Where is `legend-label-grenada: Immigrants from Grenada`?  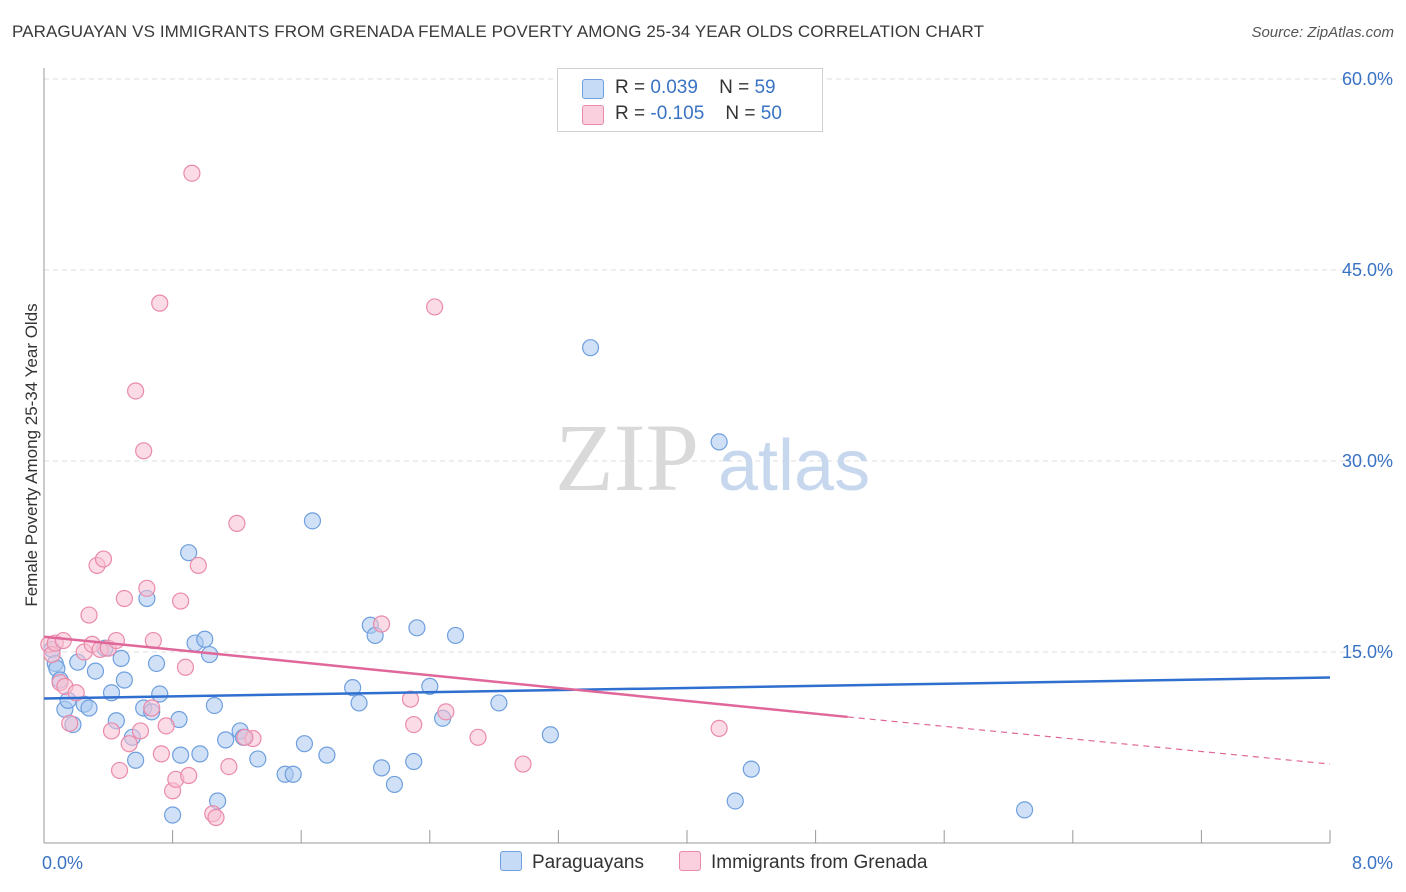 legend-label-grenada: Immigrants from Grenada is located at coordinates (819, 862).